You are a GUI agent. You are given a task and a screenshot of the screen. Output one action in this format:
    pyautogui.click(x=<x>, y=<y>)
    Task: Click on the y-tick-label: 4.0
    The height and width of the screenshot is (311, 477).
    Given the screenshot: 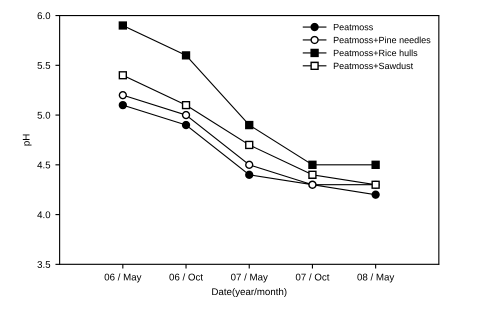 What is the action you would take?
    pyautogui.click(x=43, y=214)
    